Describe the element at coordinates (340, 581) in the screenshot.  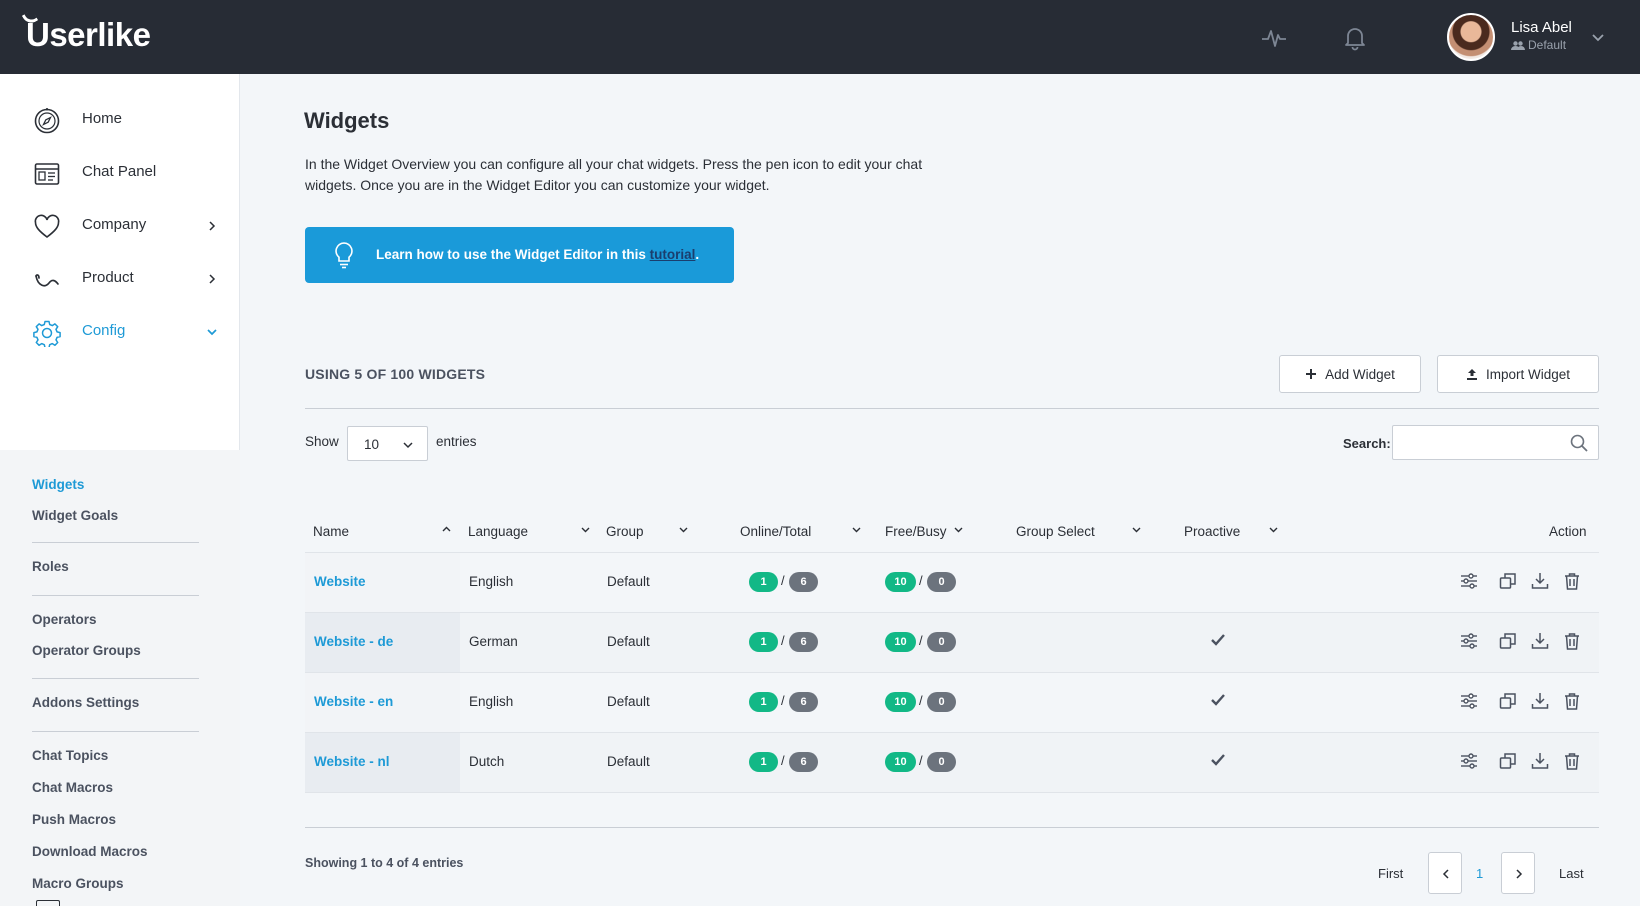
I see `widget-name-link: Website` at that location.